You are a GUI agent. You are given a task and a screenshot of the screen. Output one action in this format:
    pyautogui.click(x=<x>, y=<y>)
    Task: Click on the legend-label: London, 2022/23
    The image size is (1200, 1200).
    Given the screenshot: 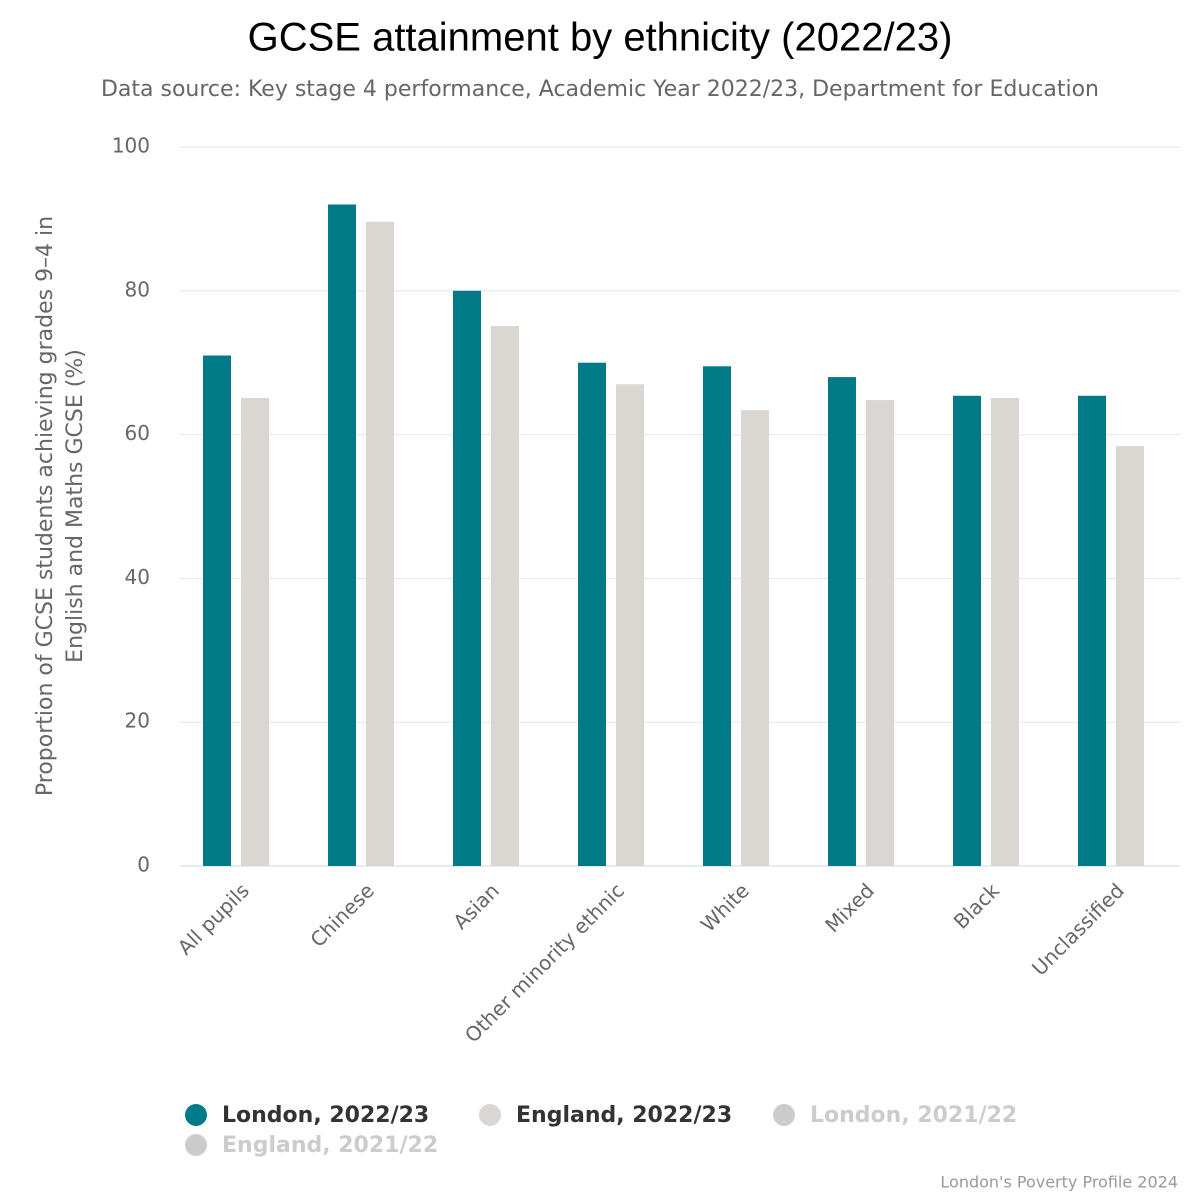 What is the action you would take?
    pyautogui.click(x=325, y=1115)
    